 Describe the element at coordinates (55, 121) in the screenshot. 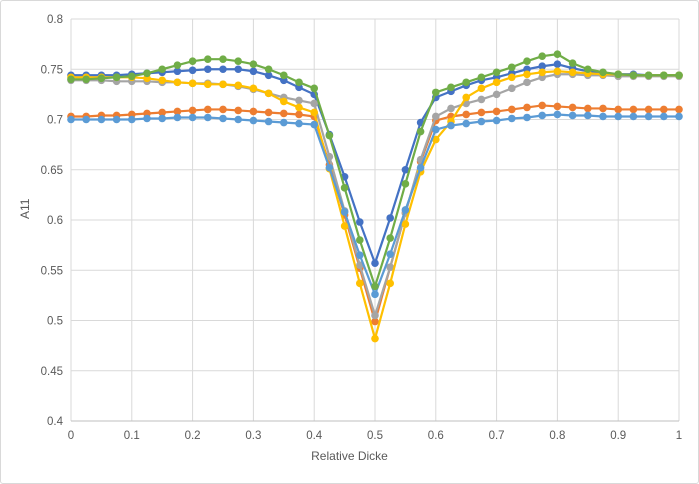

I see `y-tick-label: 0.7` at that location.